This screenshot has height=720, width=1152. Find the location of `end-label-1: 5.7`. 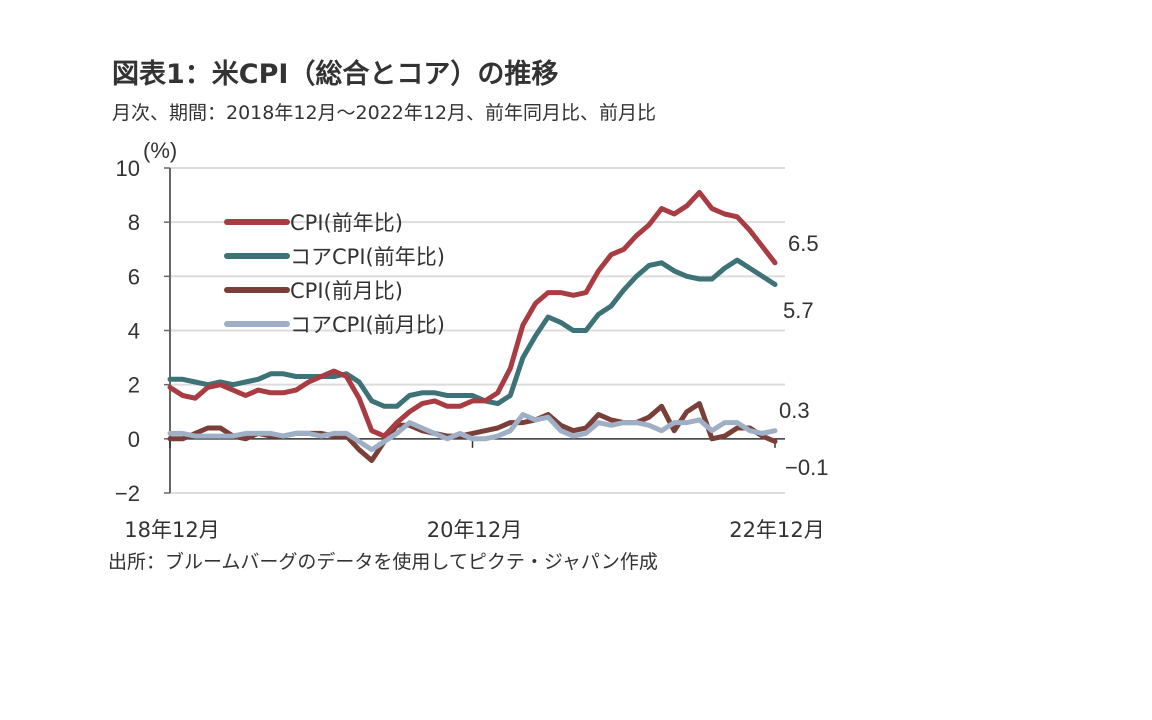

end-label-1: 5.7 is located at coordinates (798, 310).